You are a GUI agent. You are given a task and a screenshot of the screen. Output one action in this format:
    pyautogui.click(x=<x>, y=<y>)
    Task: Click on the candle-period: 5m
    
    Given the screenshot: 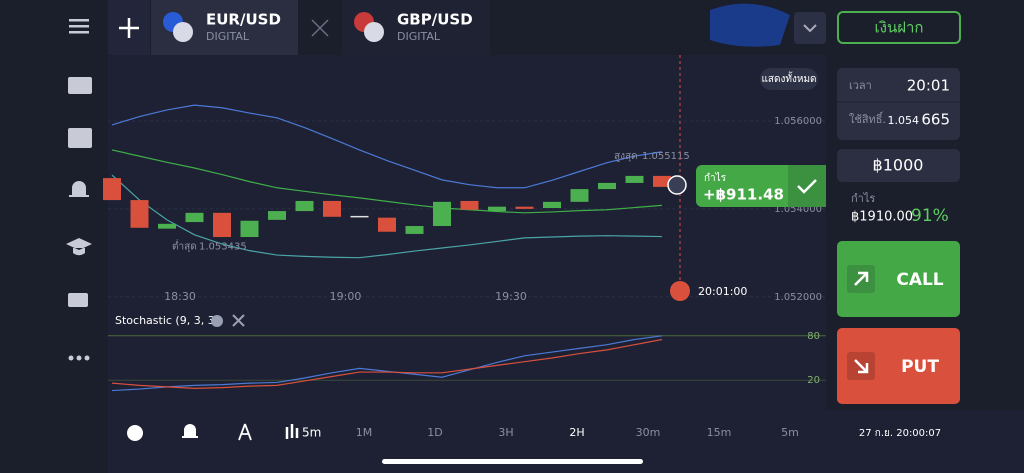 What is the action you would take?
    pyautogui.click(x=311, y=433)
    